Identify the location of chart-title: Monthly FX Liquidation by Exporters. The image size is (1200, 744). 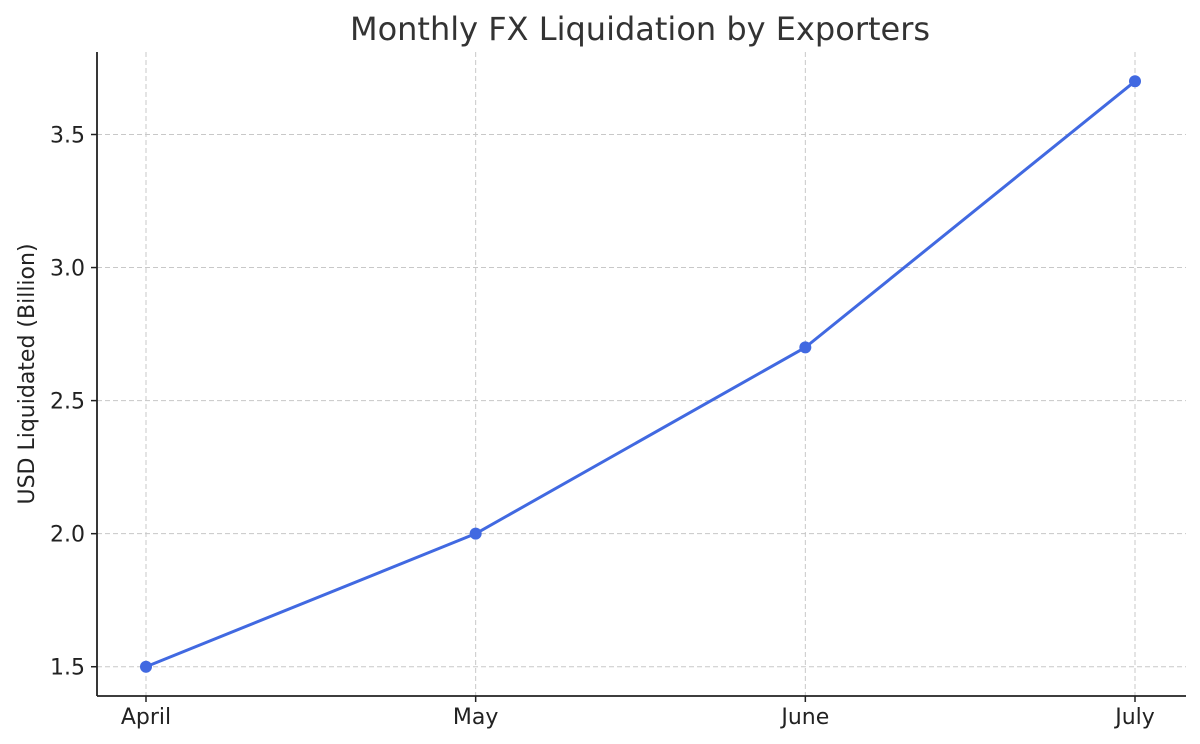
(640, 29).